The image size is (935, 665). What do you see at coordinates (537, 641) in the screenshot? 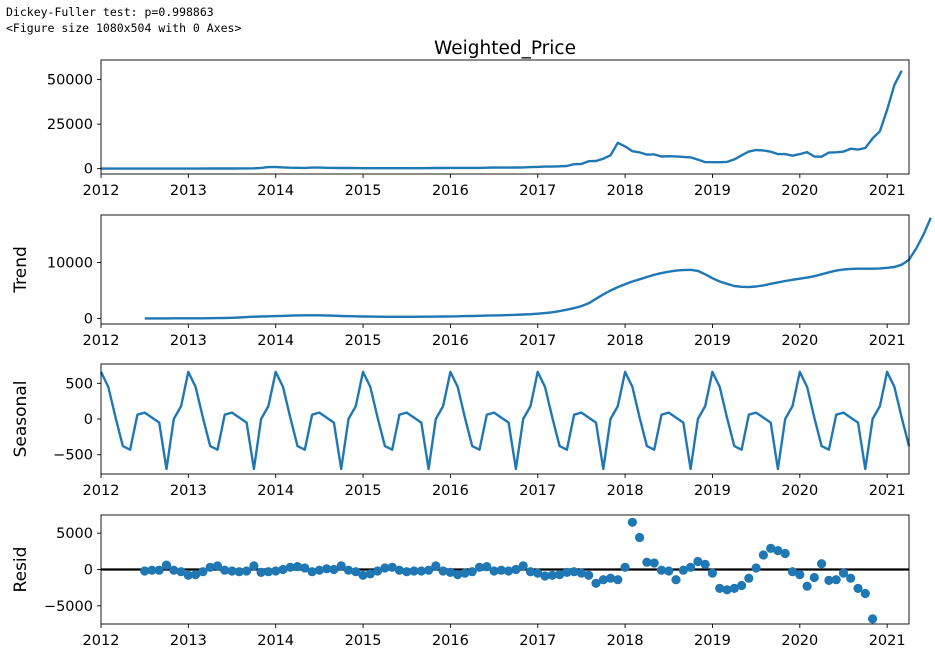
I see `resid-xtick-label: 2017` at bounding box center [537, 641].